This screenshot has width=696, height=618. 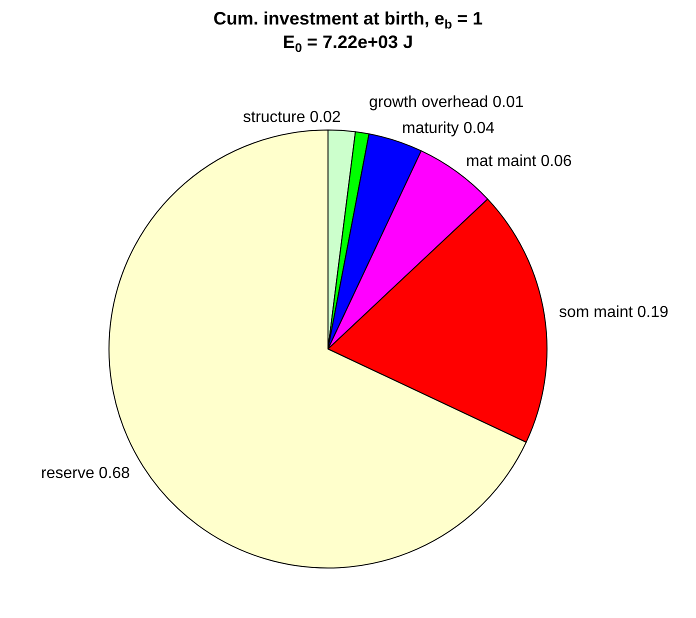 What do you see at coordinates (448, 128) in the screenshot?
I see `slice-label: maturity 0.04` at bounding box center [448, 128].